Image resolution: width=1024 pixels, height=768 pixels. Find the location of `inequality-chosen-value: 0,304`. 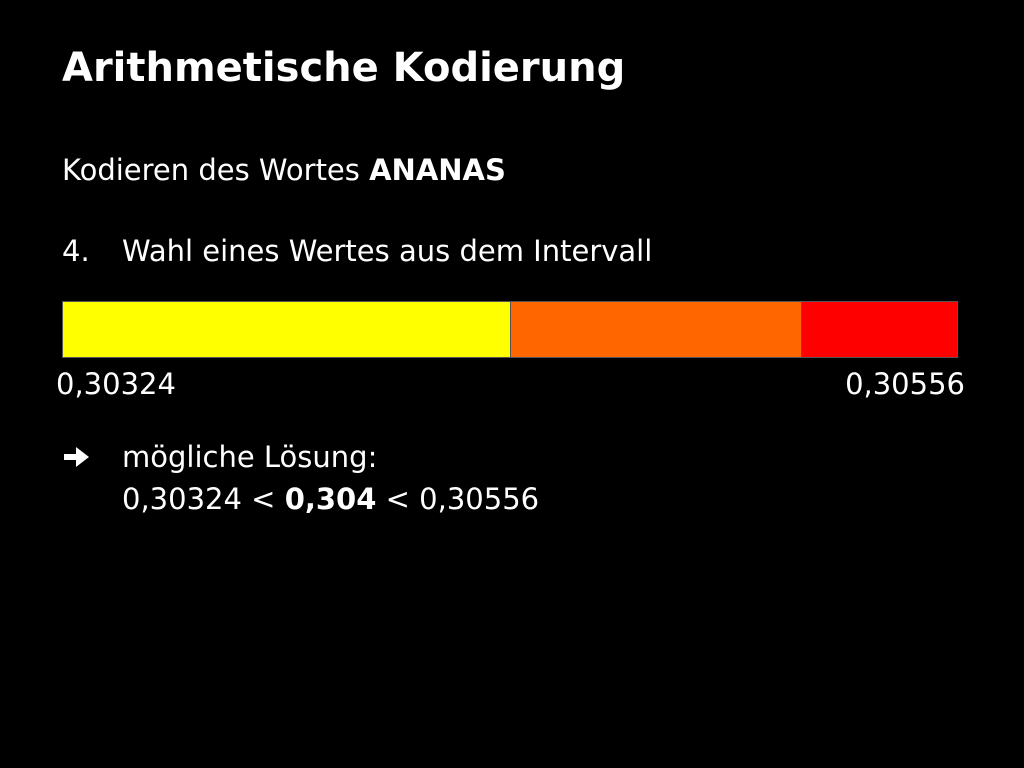

inequality-chosen-value: 0,304 is located at coordinates (330, 499).